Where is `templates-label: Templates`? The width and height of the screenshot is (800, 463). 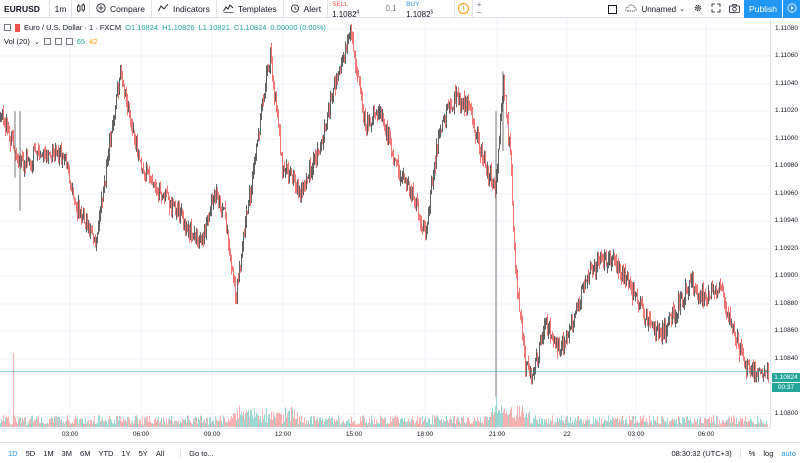
templates-label: Templates is located at coordinates (257, 8).